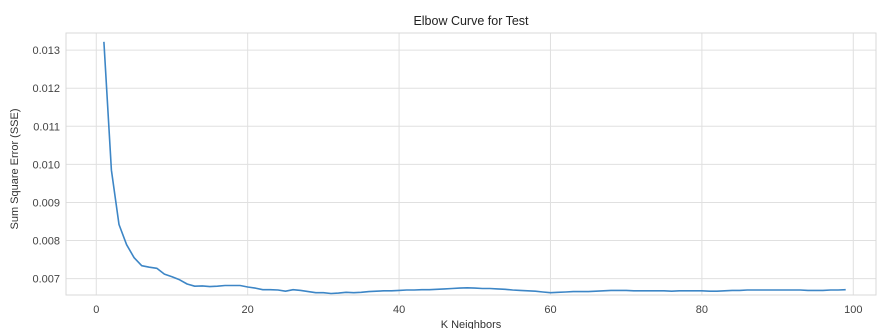  I want to click on x-tick-label: 100, so click(853, 310).